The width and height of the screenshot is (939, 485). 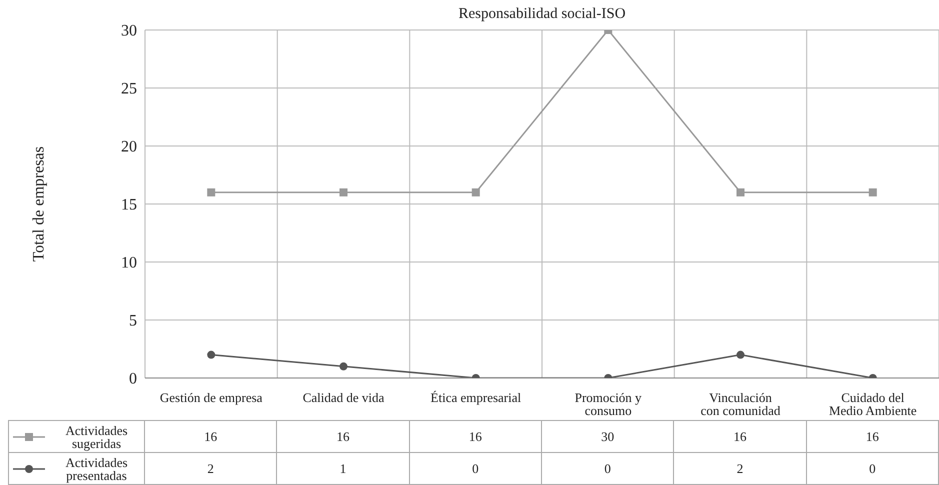 What do you see at coordinates (96, 436) in the screenshot?
I see `legend-label: Actividades sugeridas` at bounding box center [96, 436].